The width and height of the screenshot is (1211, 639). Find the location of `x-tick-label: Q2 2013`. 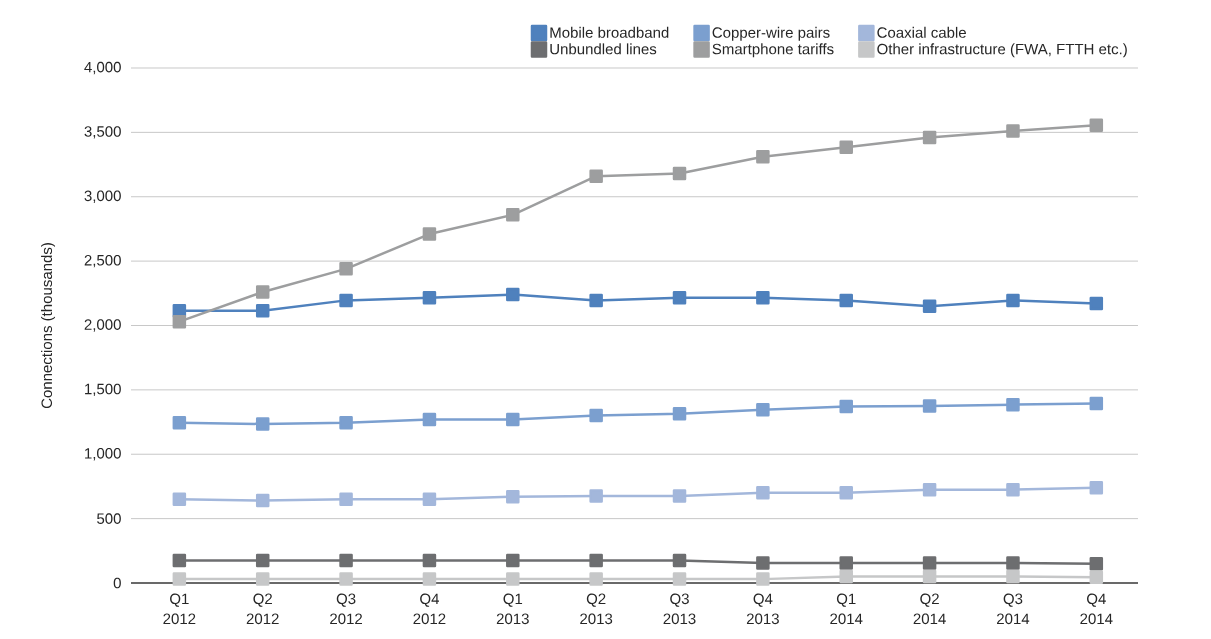

x-tick-label: Q2 2013 is located at coordinates (596, 609).